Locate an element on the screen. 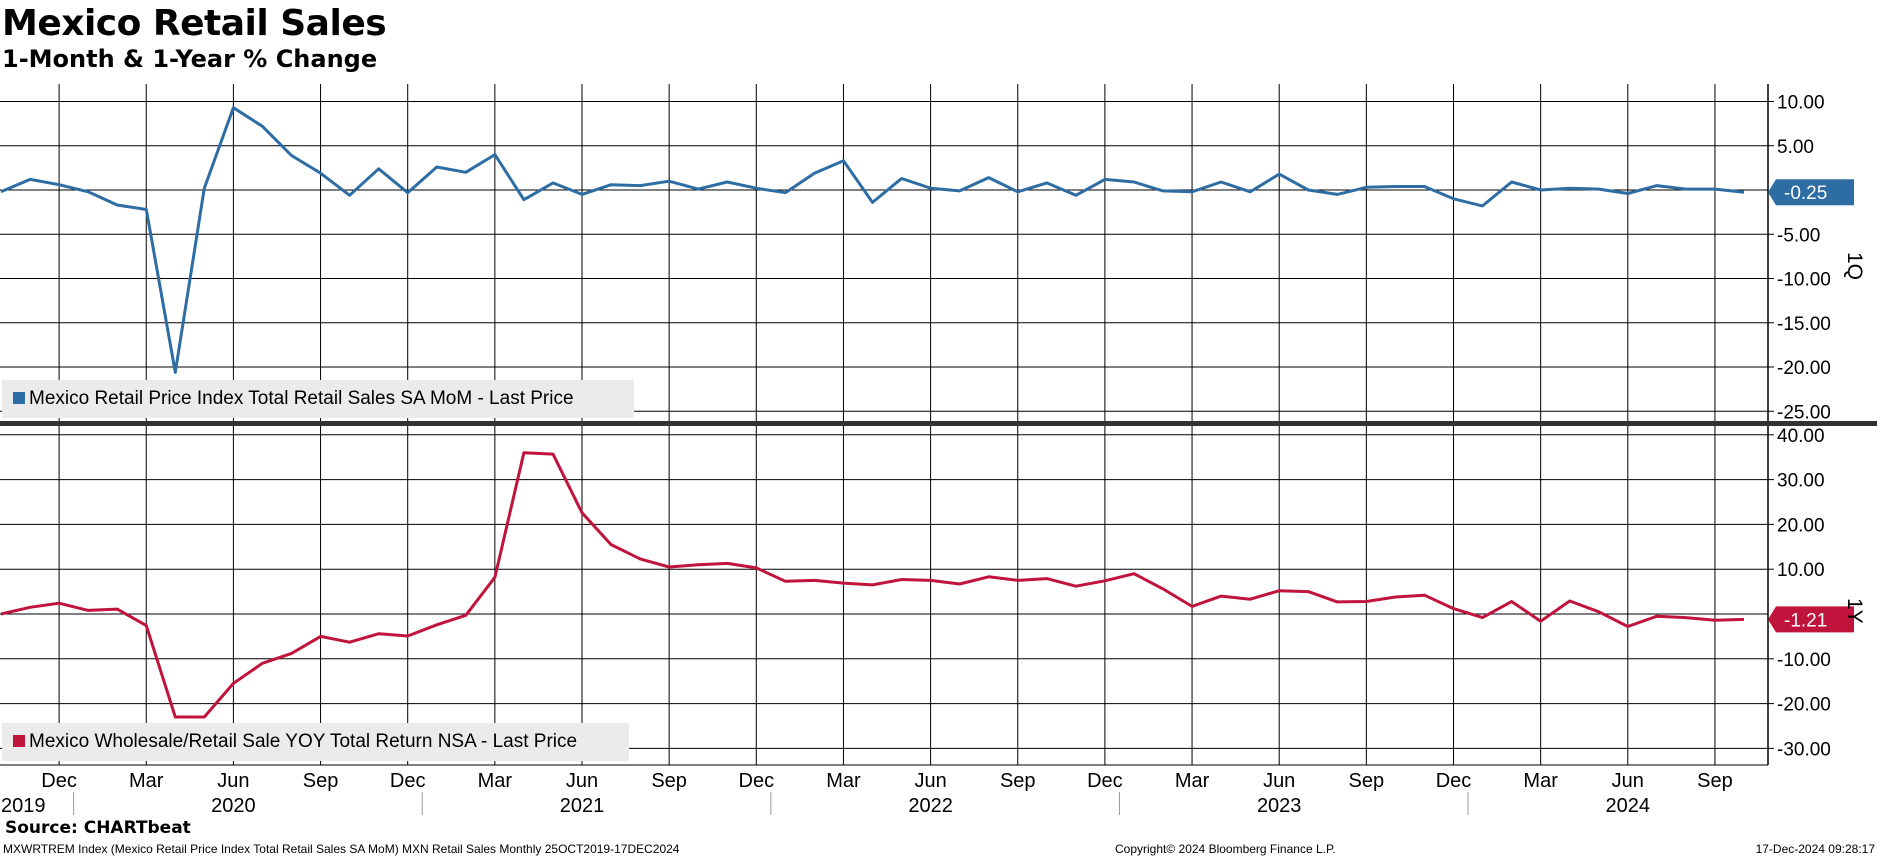 The width and height of the screenshot is (1877, 859). y-tick-label: 5.00 is located at coordinates (1795, 147).